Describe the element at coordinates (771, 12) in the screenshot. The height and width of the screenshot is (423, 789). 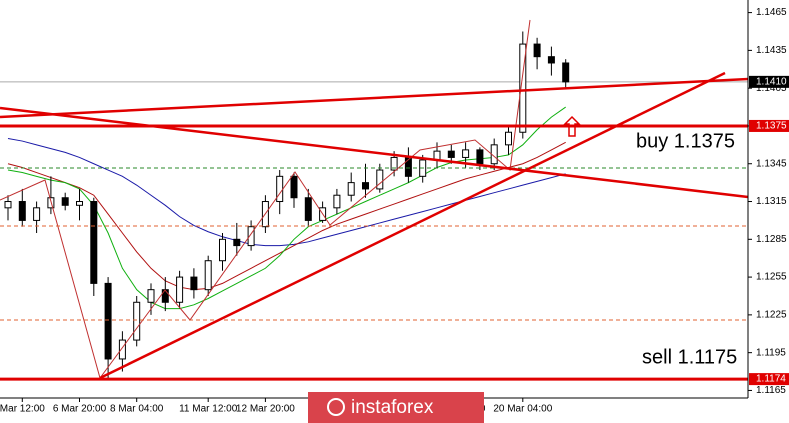
I see `y-tick-label: 1.1465` at that location.